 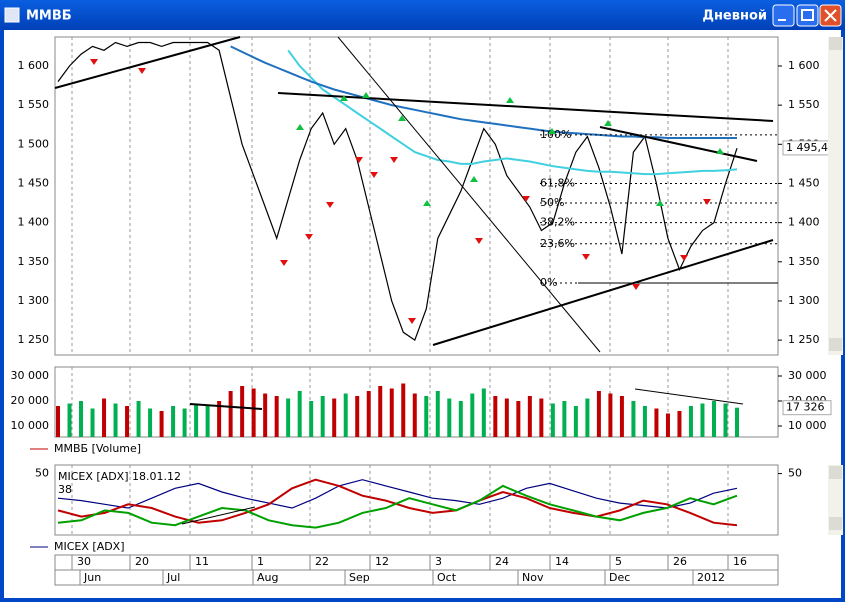 What do you see at coordinates (142, 561) in the screenshot?
I see `day-label: 20` at bounding box center [142, 561].